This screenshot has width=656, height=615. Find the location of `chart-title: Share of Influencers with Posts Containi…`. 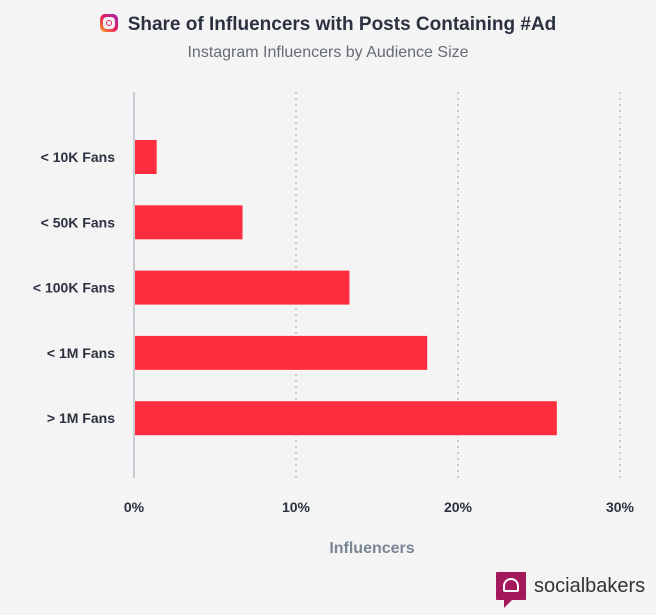

chart-title: Share of Influencers with Posts Containi… is located at coordinates (328, 25).